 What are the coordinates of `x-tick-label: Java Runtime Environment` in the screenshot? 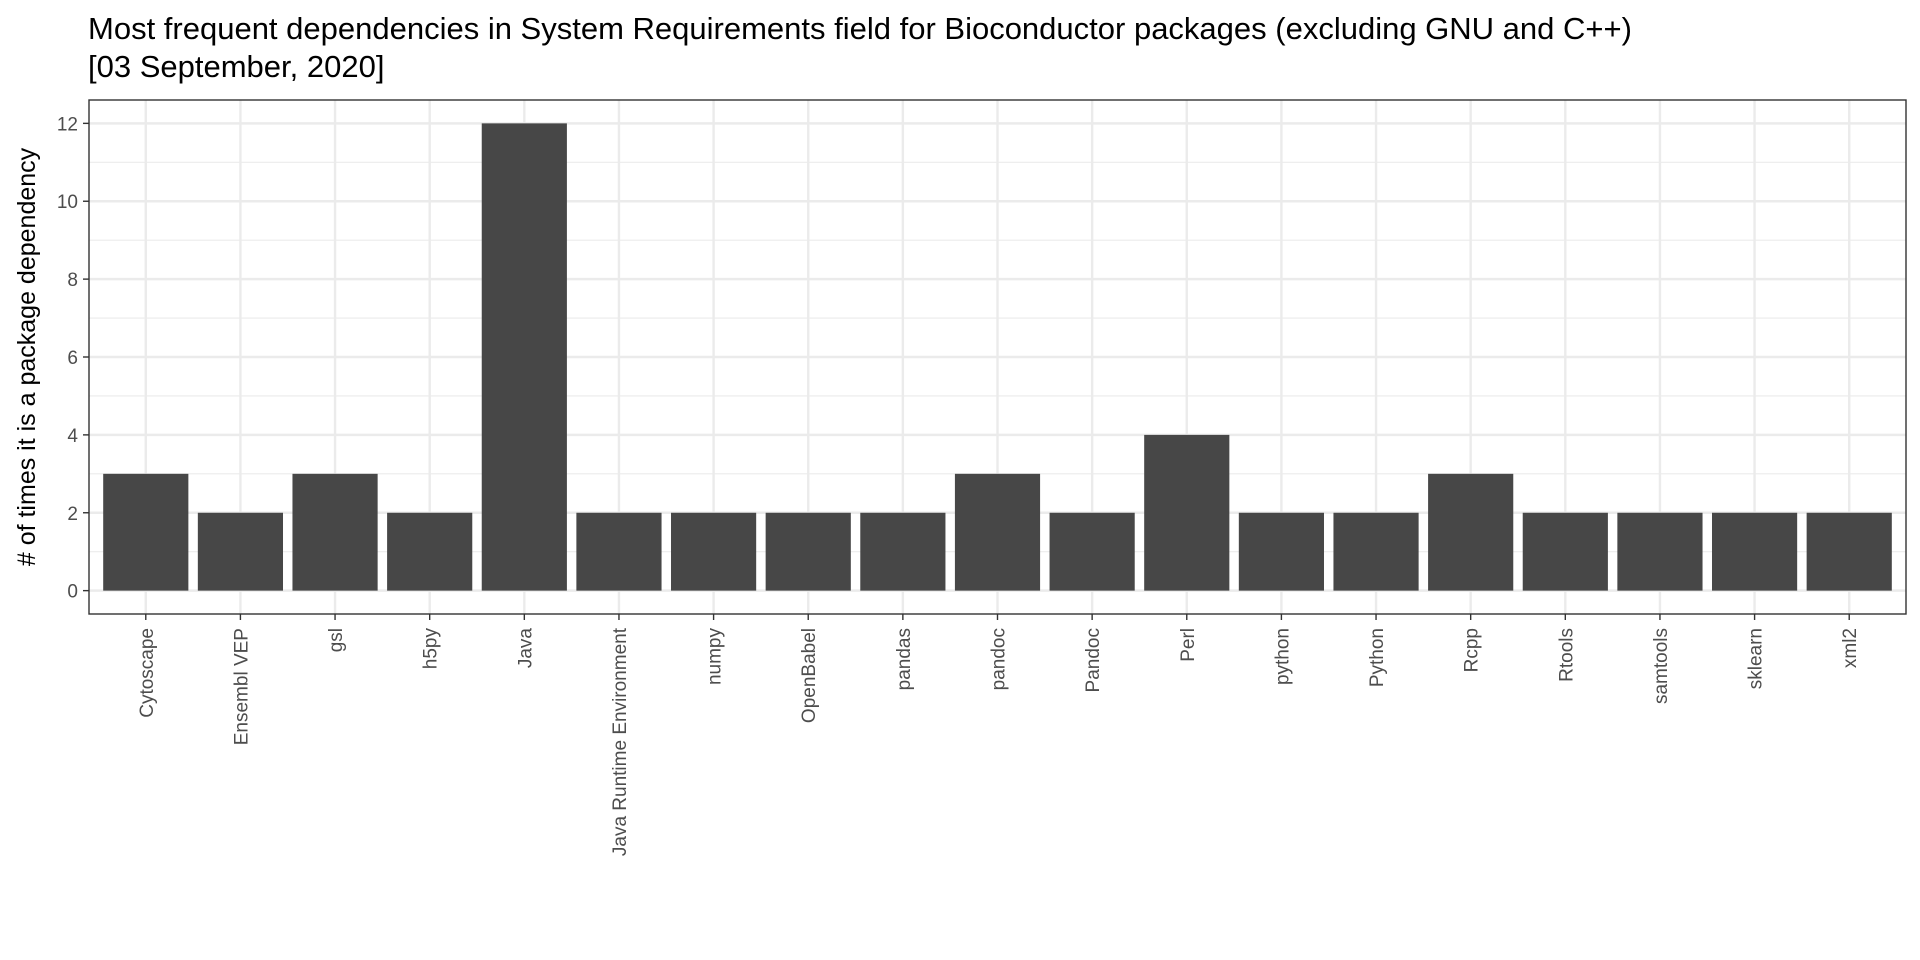 It's located at (620, 741).